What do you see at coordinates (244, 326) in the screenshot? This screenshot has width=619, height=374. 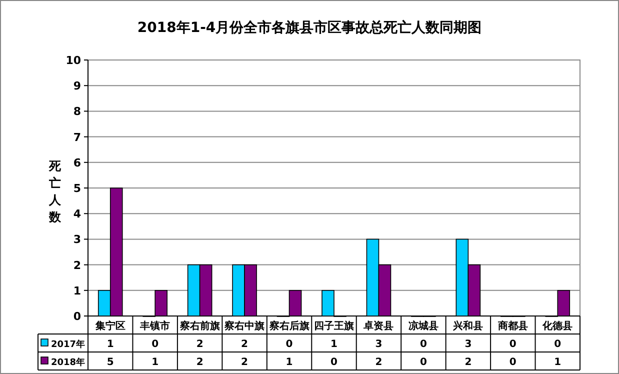 I see `x-tick-label: 察右中旗` at bounding box center [244, 326].